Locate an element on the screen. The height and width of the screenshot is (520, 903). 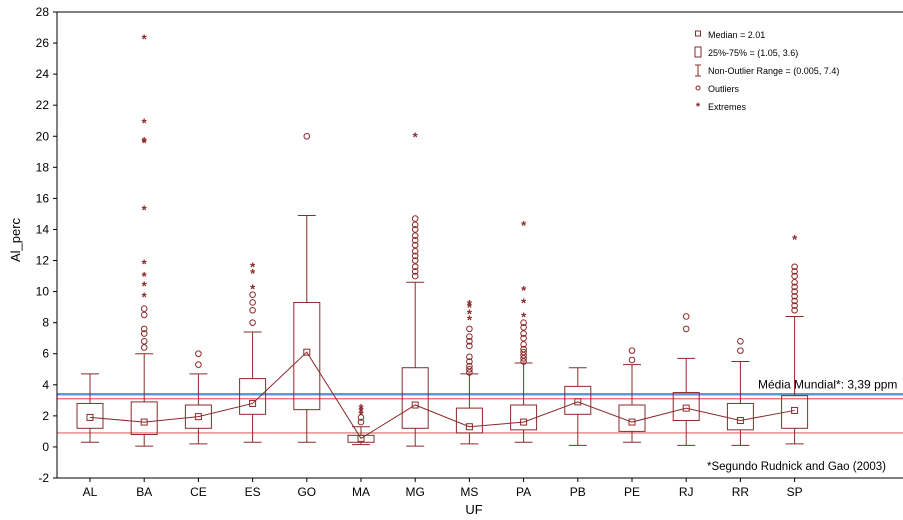
legend-median-symbol is located at coordinates (698, 33).